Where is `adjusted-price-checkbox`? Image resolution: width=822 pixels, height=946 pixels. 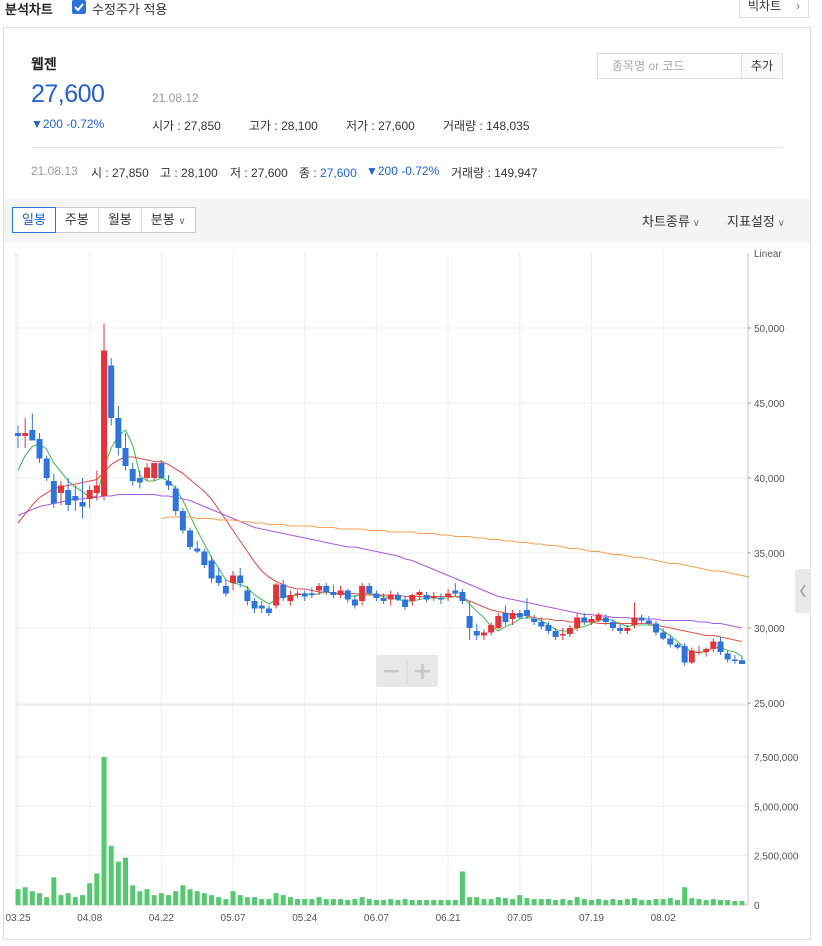 adjusted-price-checkbox is located at coordinates (79, 7).